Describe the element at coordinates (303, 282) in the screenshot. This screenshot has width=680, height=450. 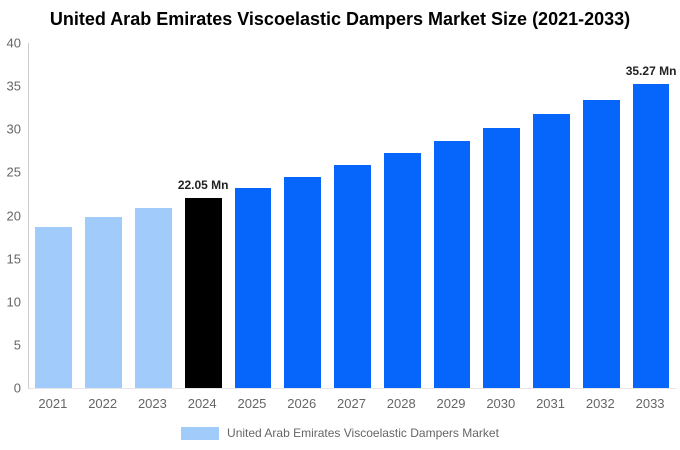
I see `bar-2026` at that location.